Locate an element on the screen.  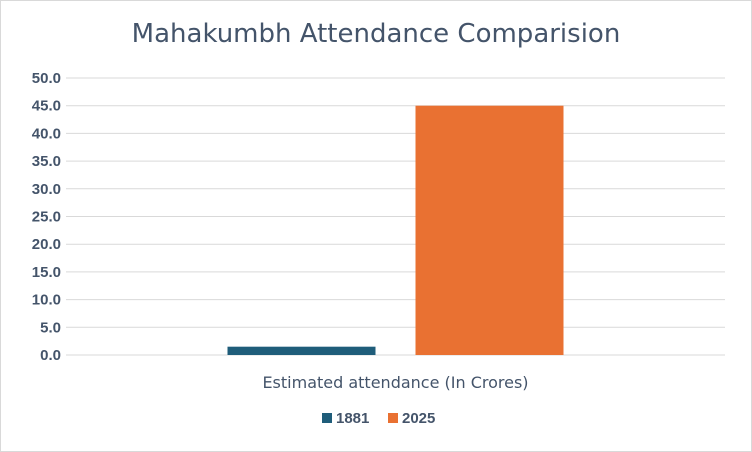
x-category-label: Estimated attendance (In Crores) is located at coordinates (395, 382).